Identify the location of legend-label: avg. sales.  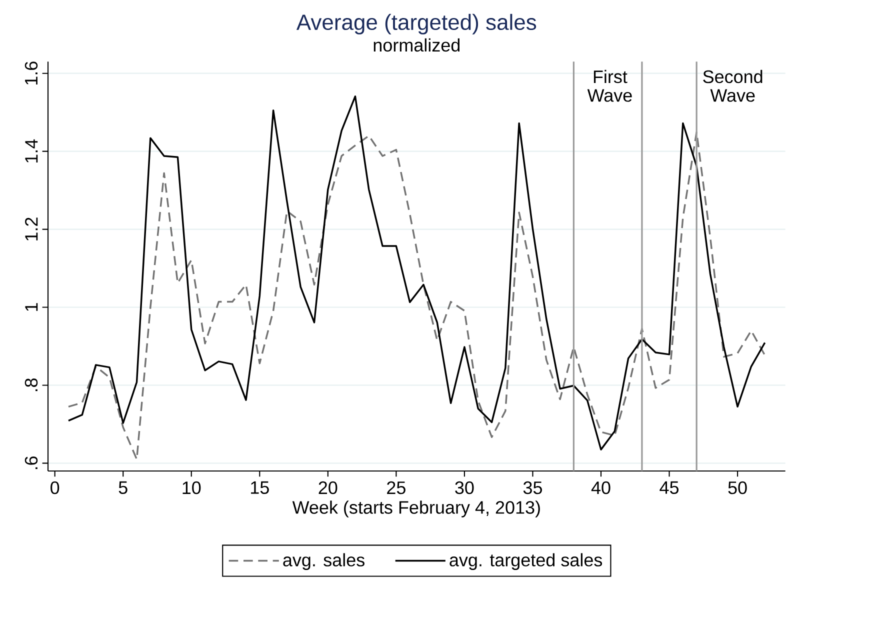
(323, 561).